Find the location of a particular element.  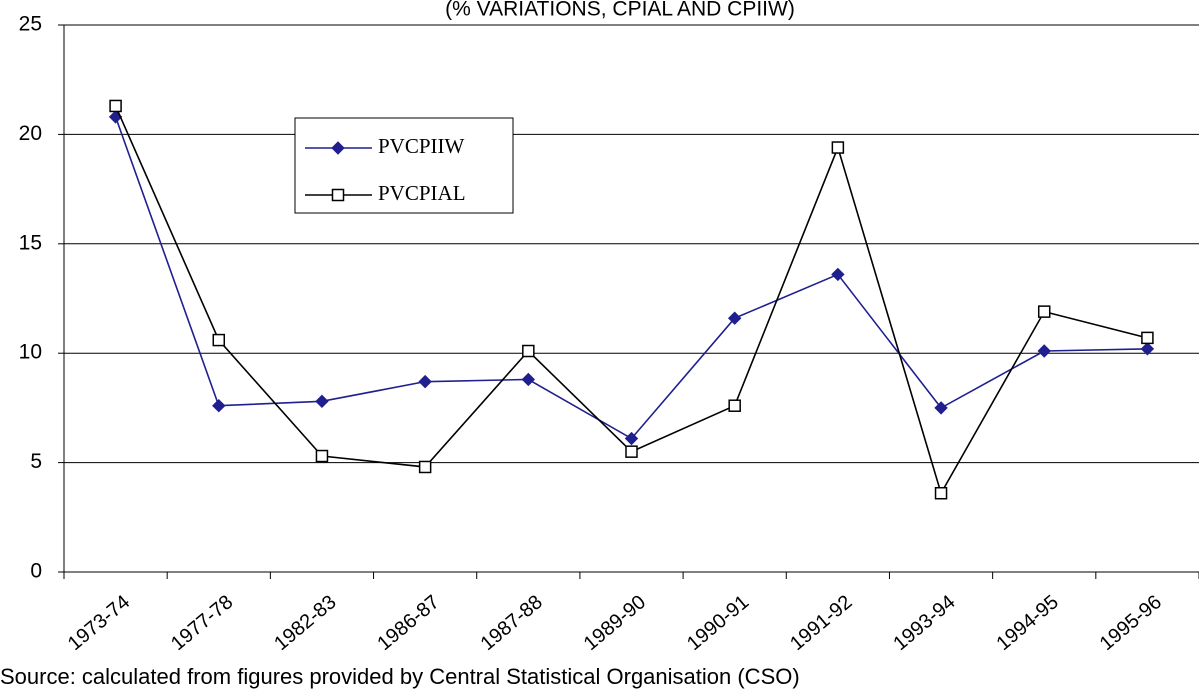

x-tick-label: 1986-87 is located at coordinates (408, 623).